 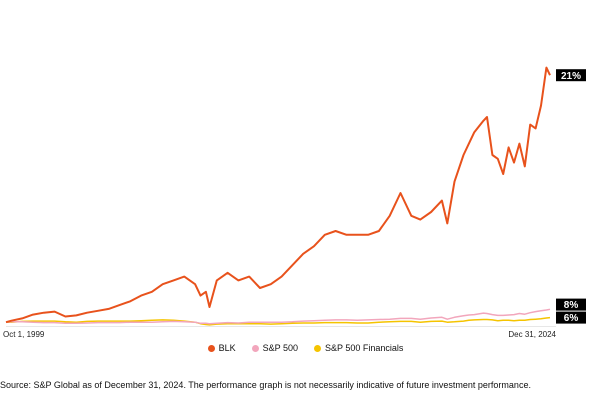 I want to click on legend-item-sp500-financials: S&P 500 Financials, so click(x=358, y=348).